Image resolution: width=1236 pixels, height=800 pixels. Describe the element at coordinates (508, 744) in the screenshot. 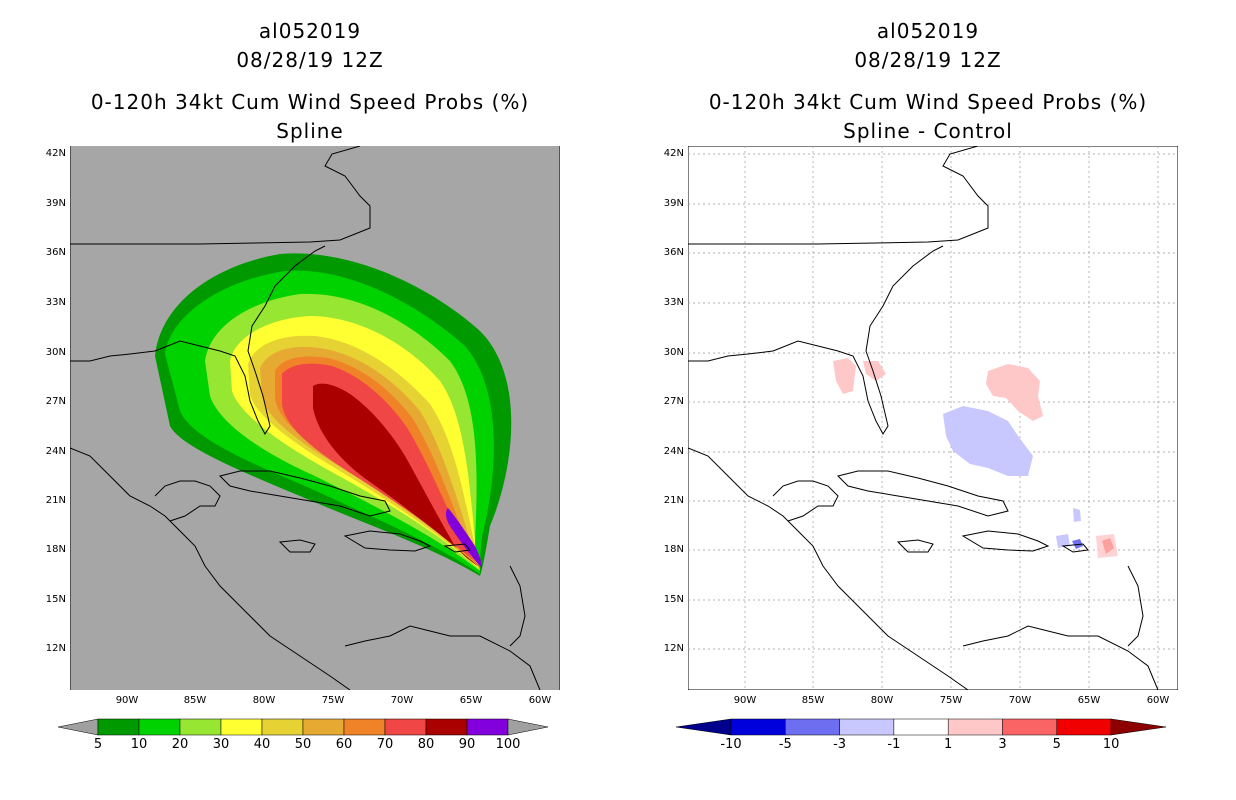

I see `colorbar-tick-label: 100` at that location.